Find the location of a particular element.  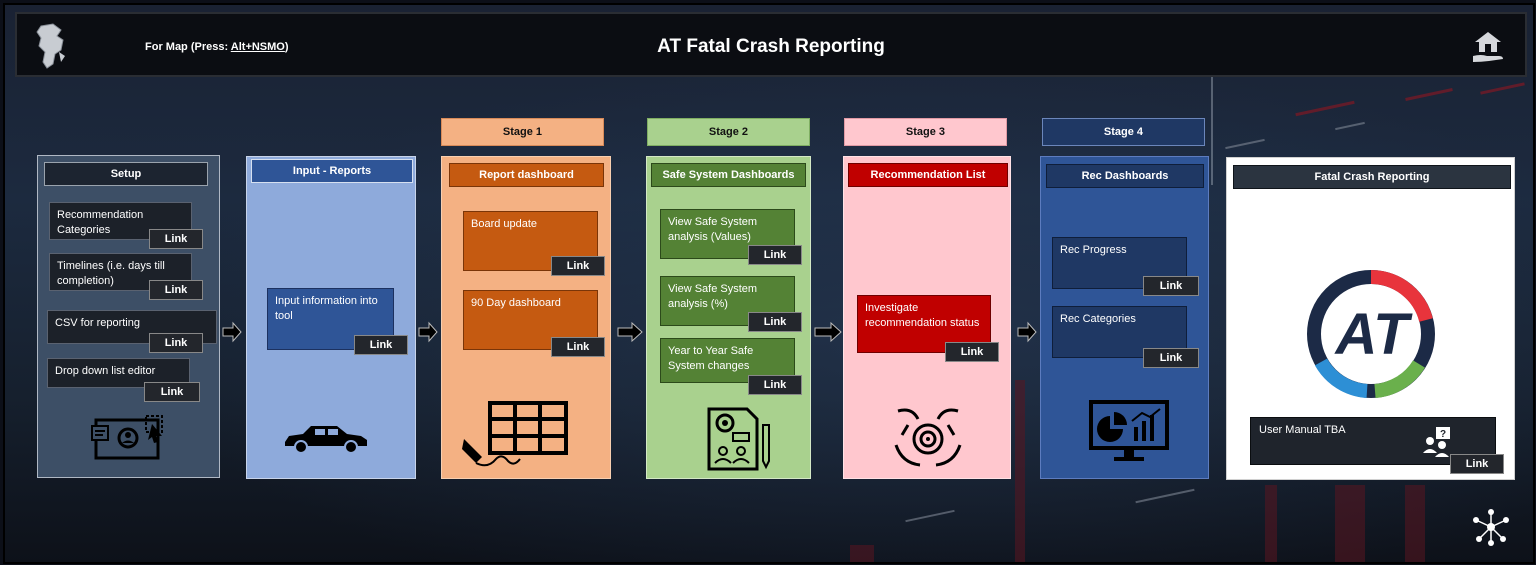

item-label: Recommendation Categories is located at coordinates (100, 222).